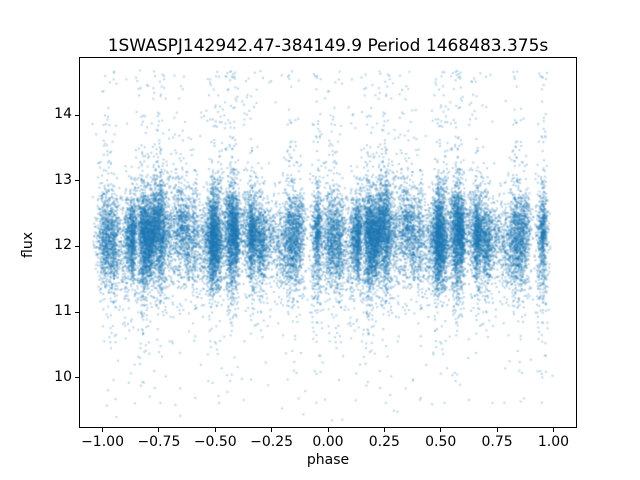 The height and width of the screenshot is (480, 640). I want to click on y-tick-label: 14, so click(63, 114).